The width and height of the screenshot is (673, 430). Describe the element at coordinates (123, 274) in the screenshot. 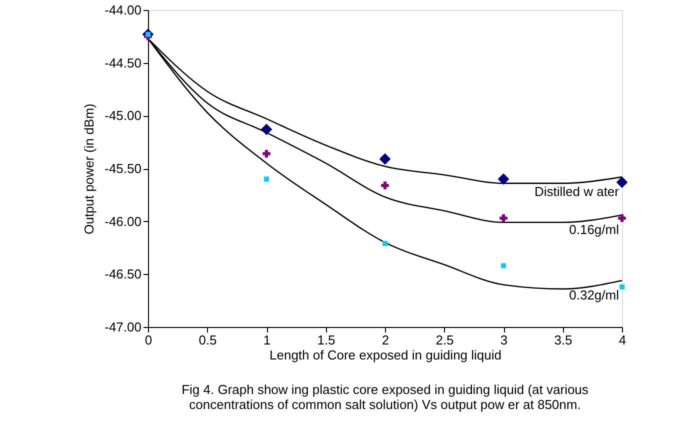

I see `y-tick-label: -46.50` at that location.